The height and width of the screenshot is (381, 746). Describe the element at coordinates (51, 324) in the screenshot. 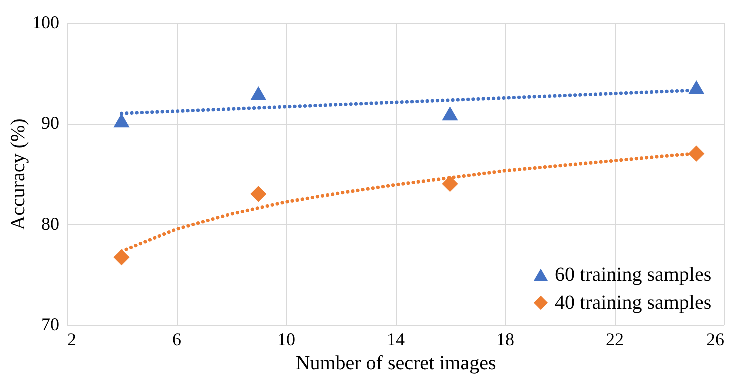

I see `y-tick-label: 70` at that location.